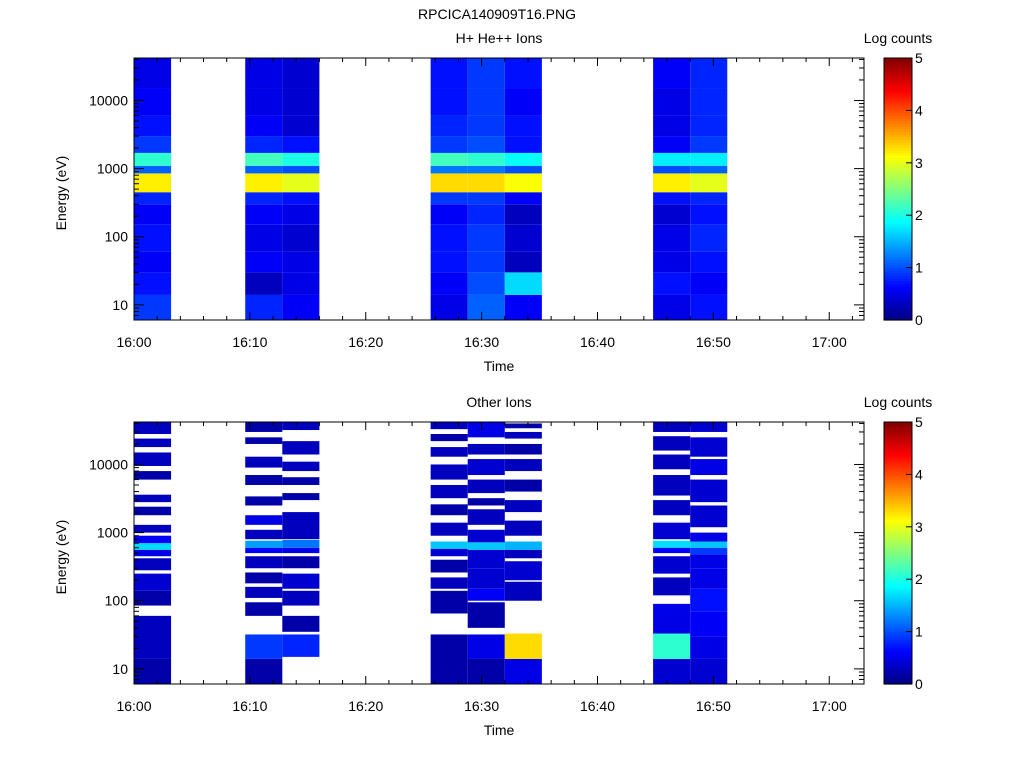  I want to click on x-tick-label: 16:20, so click(365, 342).